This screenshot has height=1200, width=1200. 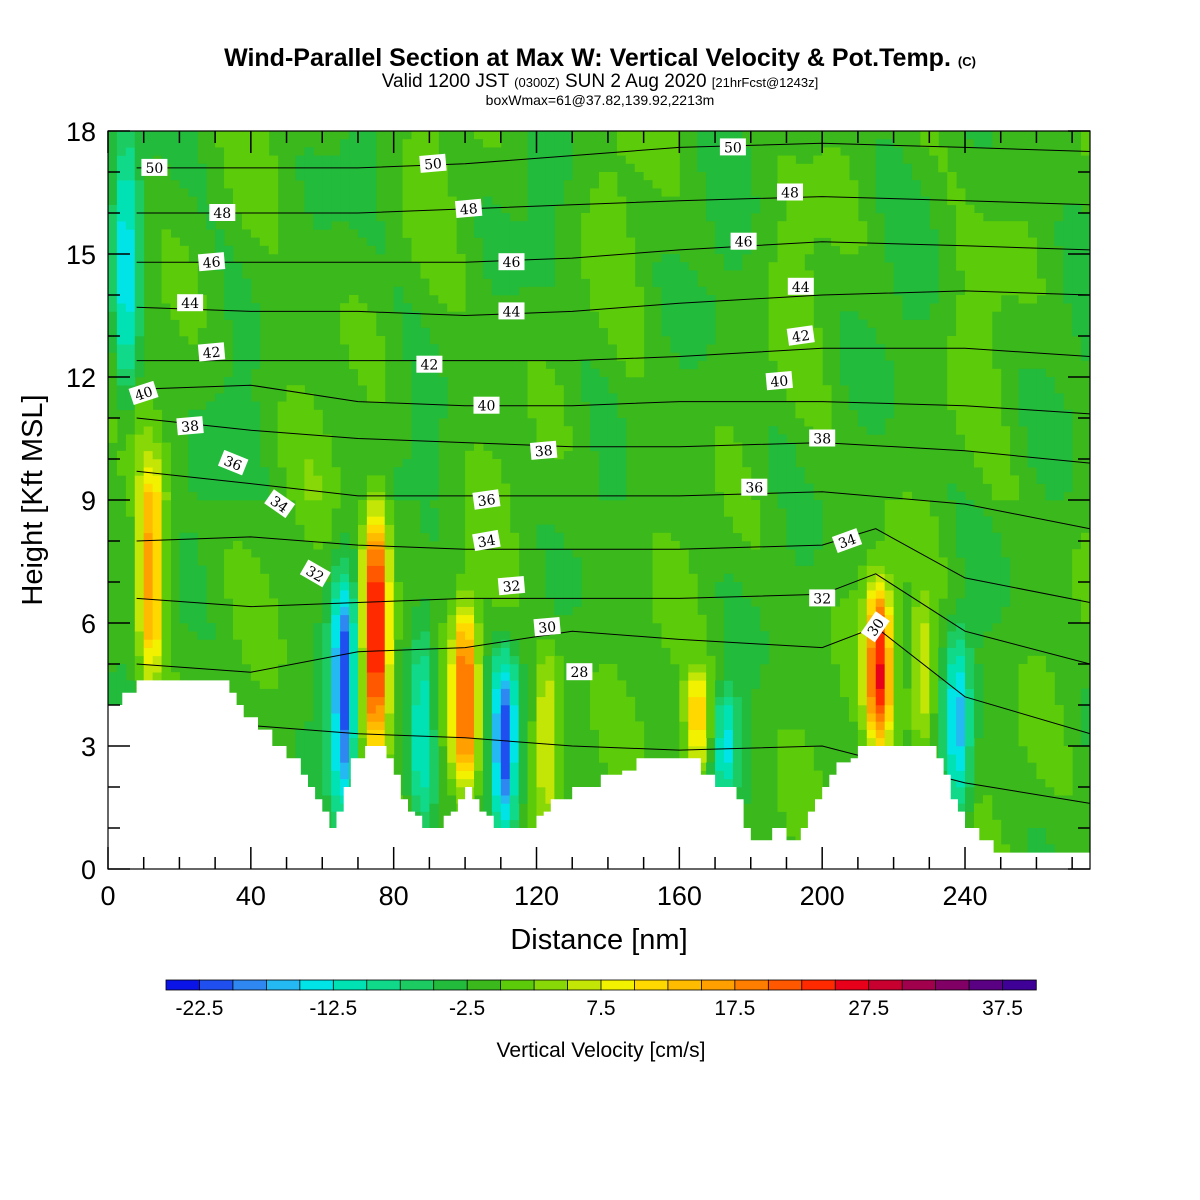 I want to click on x-tick-label: 120, so click(x=536, y=896).